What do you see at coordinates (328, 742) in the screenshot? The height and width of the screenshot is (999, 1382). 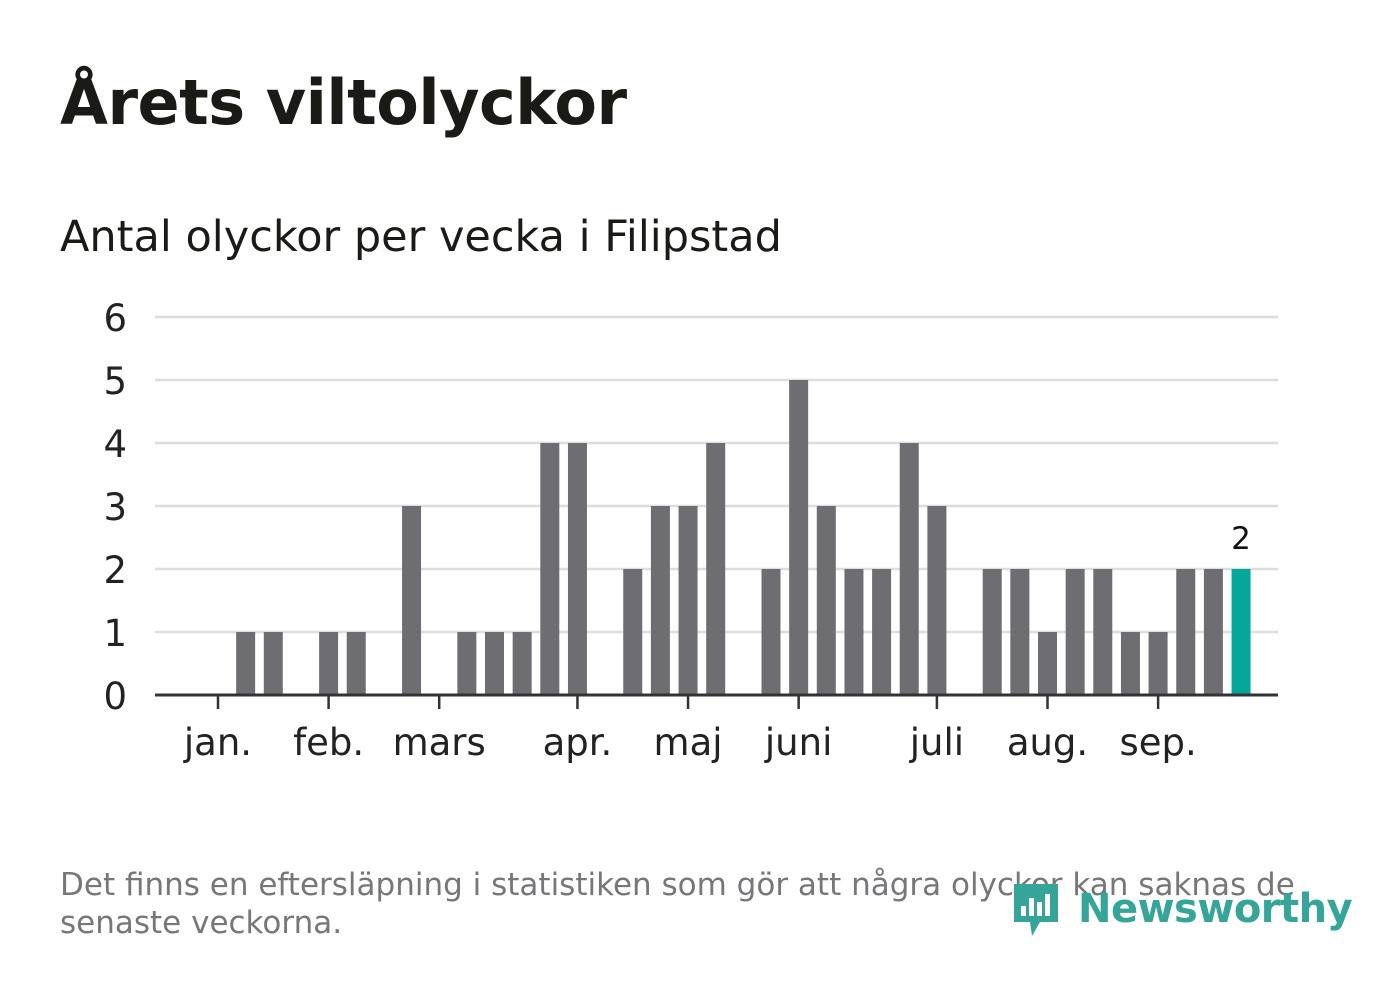 I see `x-tick-label: feb.` at bounding box center [328, 742].